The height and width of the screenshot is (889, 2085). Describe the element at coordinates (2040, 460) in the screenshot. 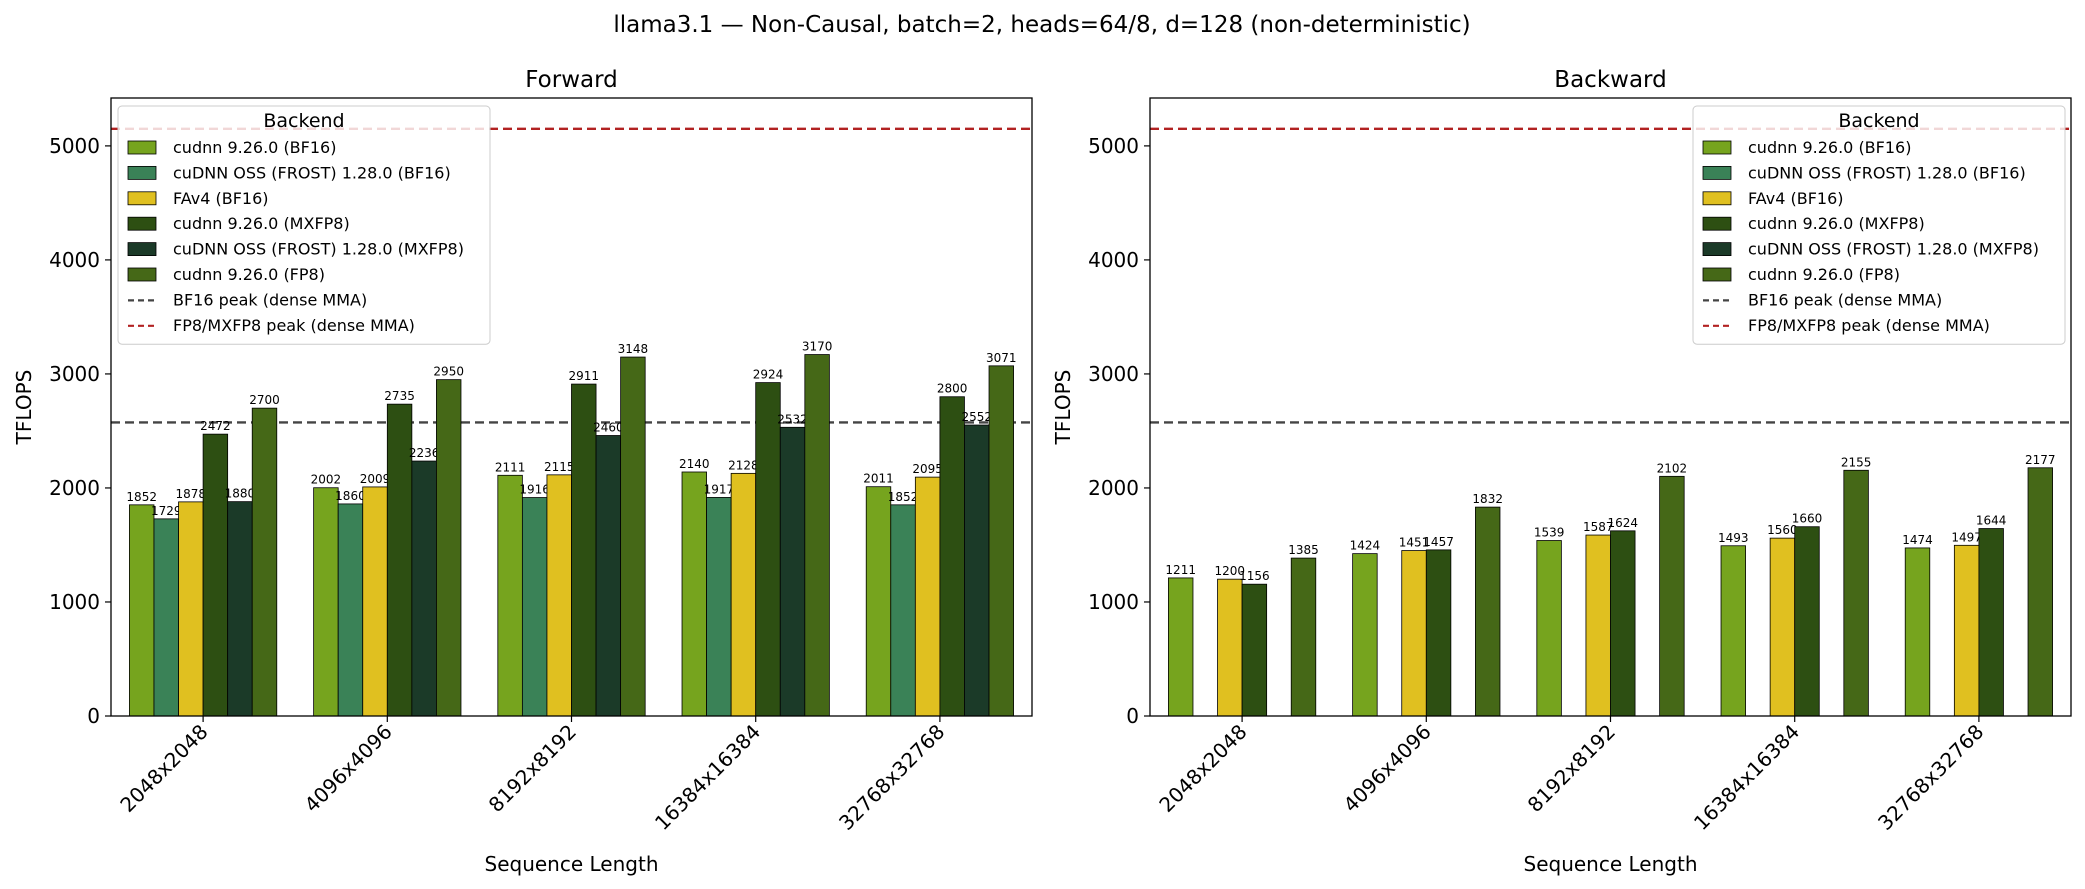

I see `bar-value-label: 2177` at that location.